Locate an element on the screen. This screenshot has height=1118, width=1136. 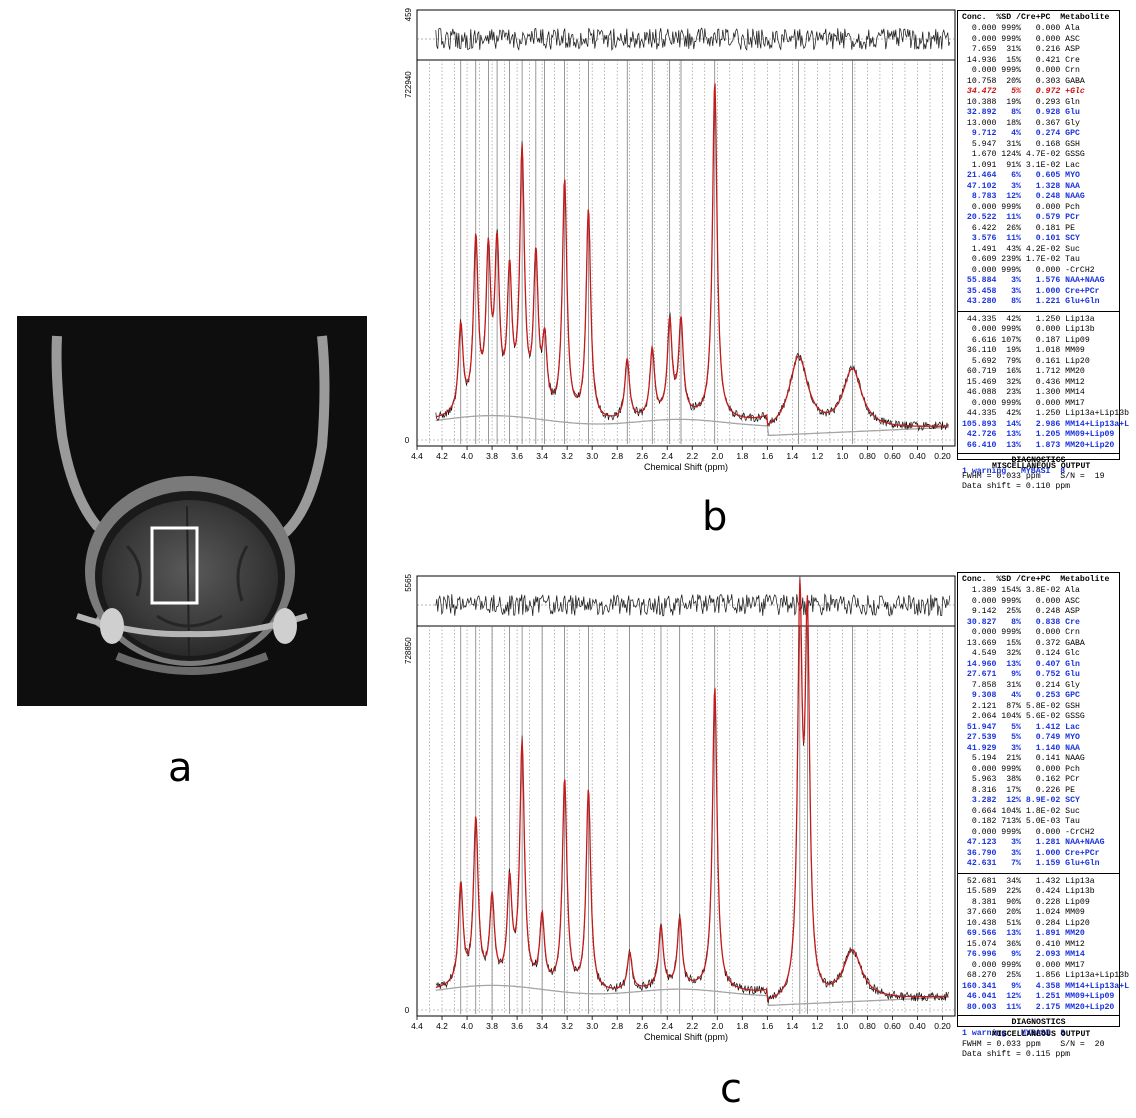
panel-label-b: b is located at coordinates (715, 517).